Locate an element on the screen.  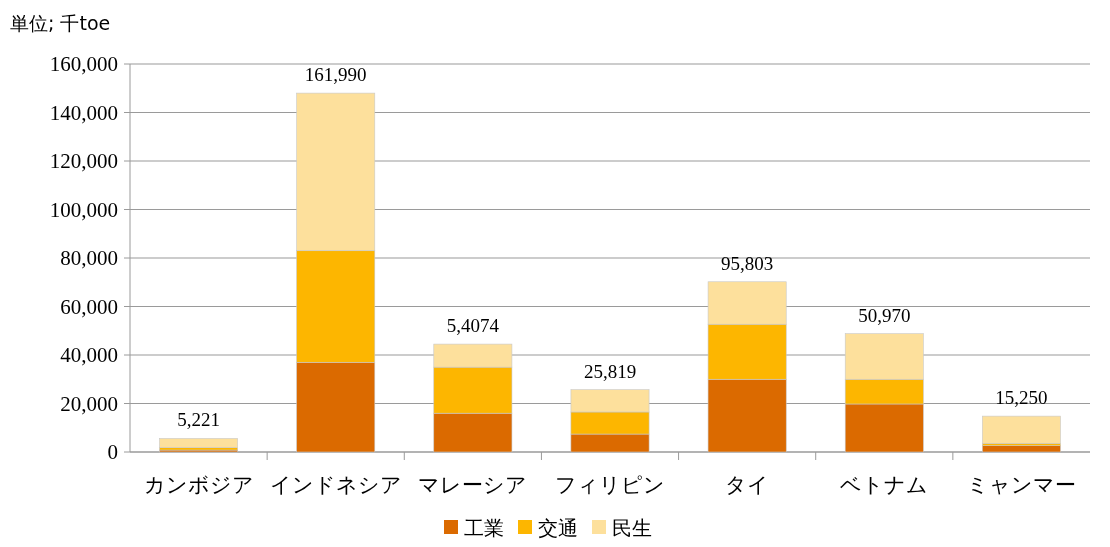
y-tick-label: 120,000 is located at coordinates (83, 161).